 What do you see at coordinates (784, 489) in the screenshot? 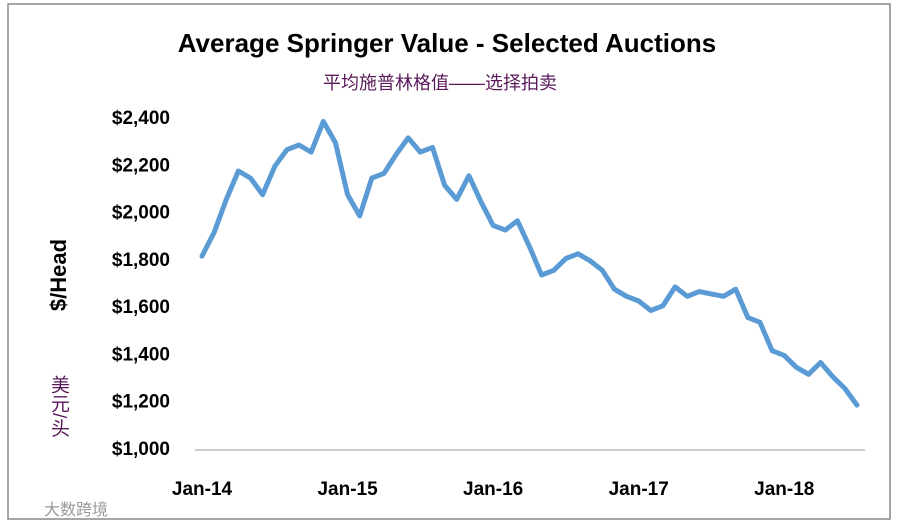
I see `x-tick-label: Jan-18` at bounding box center [784, 489].